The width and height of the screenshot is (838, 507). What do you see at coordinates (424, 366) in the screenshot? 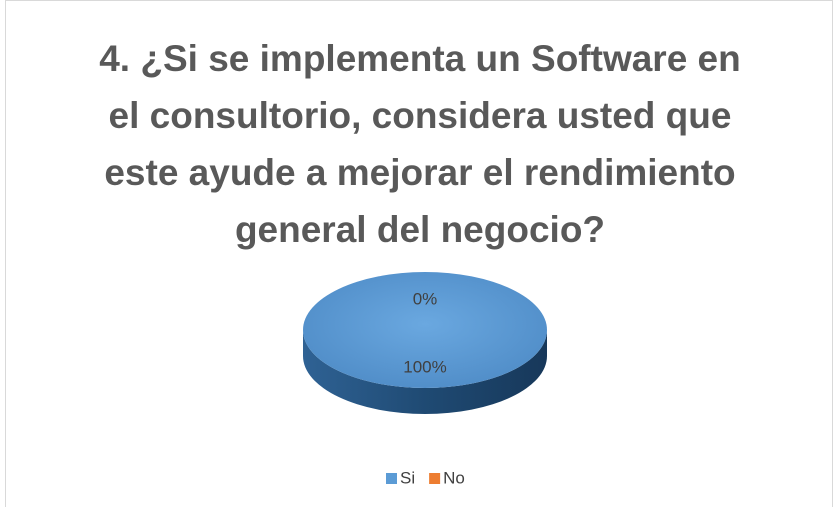
I see `data-label: 100%` at bounding box center [424, 366].